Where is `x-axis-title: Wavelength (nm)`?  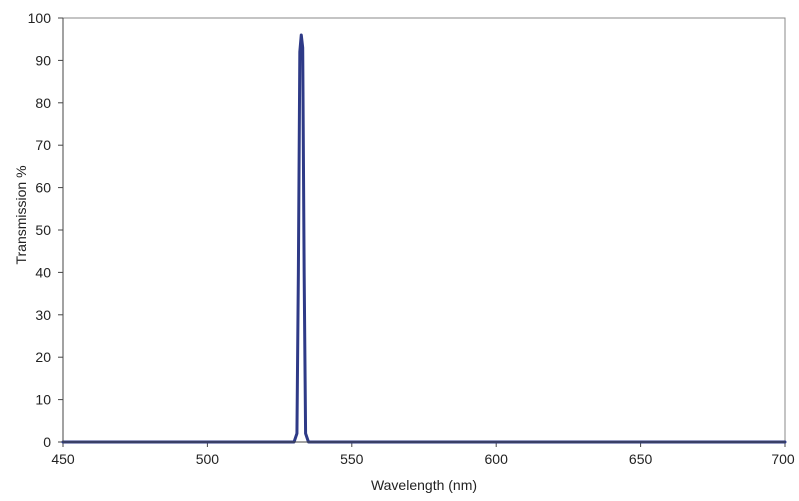 x-axis-title: Wavelength (nm) is located at coordinates (424, 485).